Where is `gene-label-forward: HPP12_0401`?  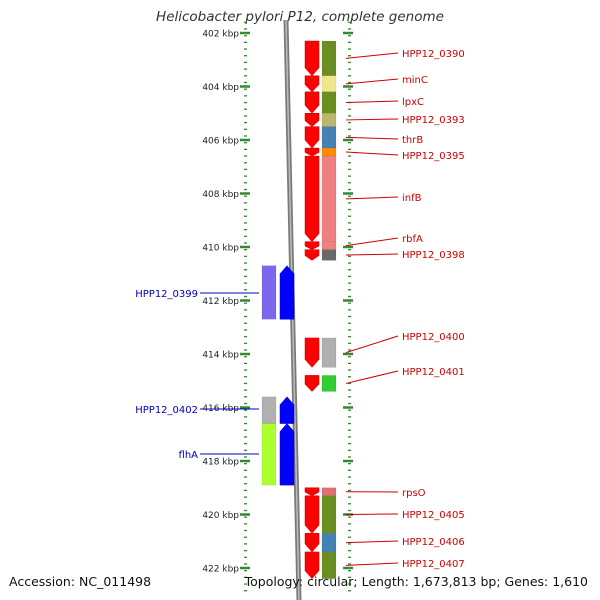 gene-label-forward: HPP12_0401 is located at coordinates (433, 372).